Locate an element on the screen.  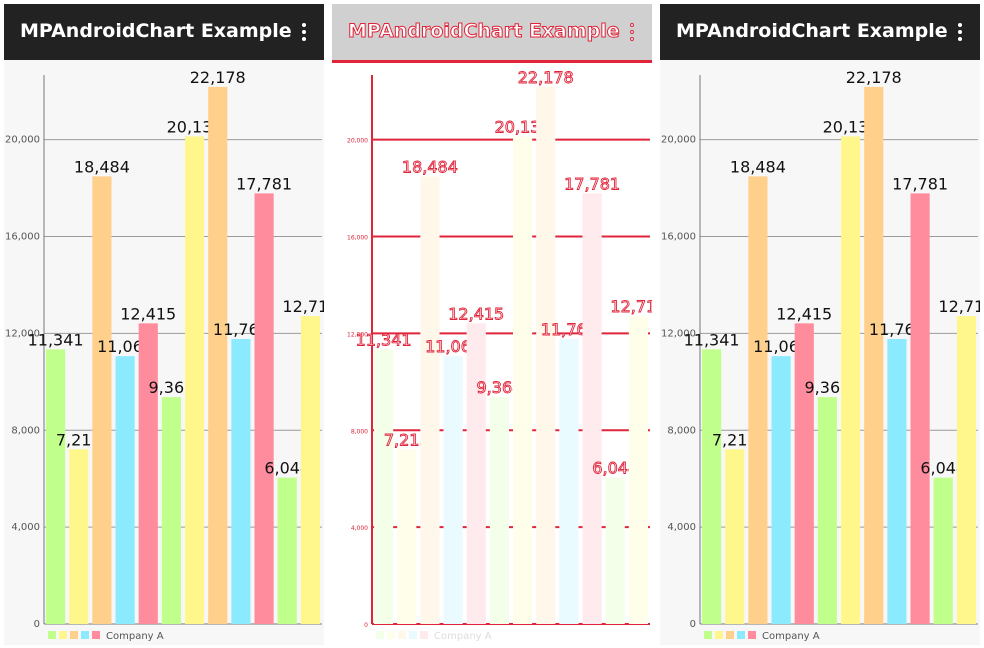
bar-value-label: 9,368 is located at coordinates (828, 387).